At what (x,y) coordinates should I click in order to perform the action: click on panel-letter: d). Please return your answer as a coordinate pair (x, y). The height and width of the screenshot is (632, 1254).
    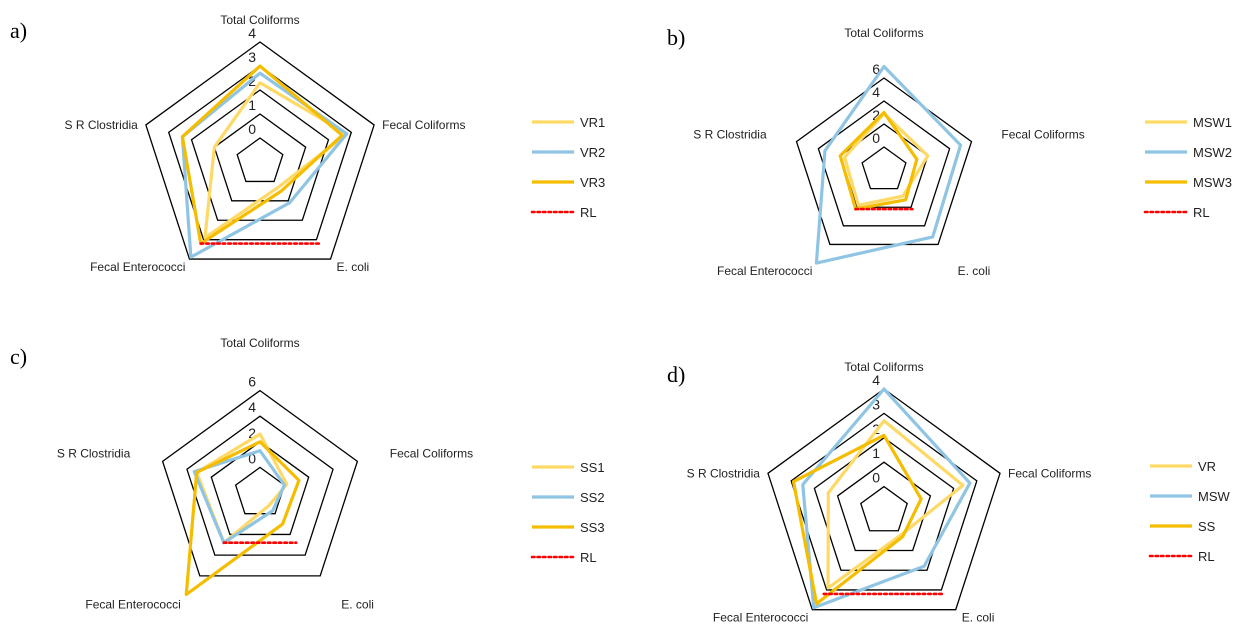
    Looking at the image, I should click on (676, 374).